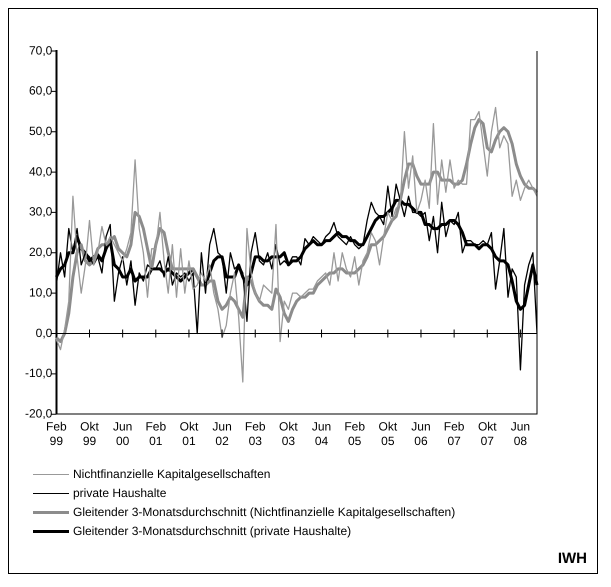  Describe the element at coordinates (421, 434) in the screenshot. I see `x-tick-label: Jun 06` at that location.